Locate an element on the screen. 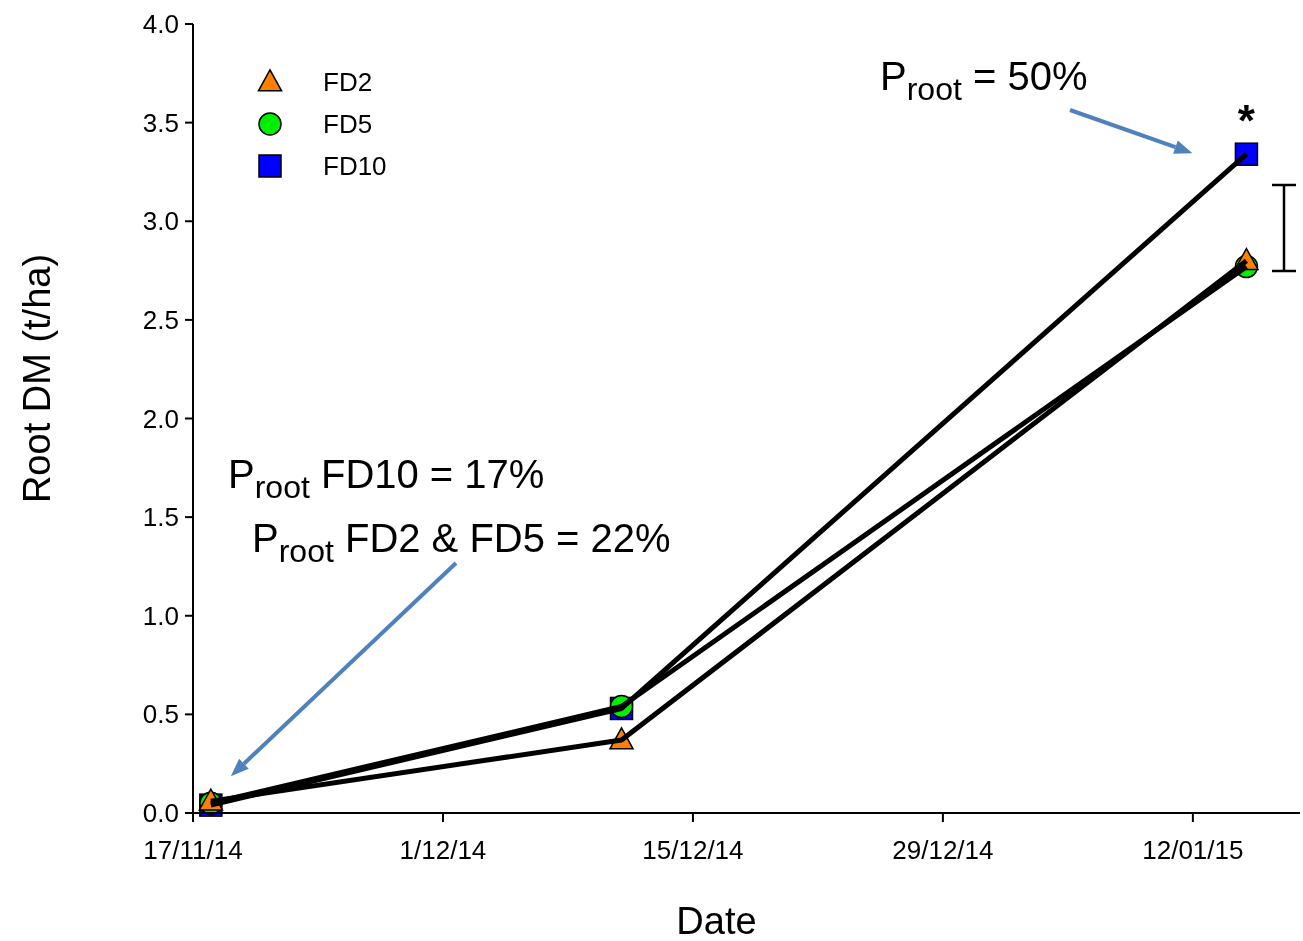 Image resolution: width=1303 pixels, height=941 pixels. y-tick-label: 4.0 is located at coordinates (160, 24).